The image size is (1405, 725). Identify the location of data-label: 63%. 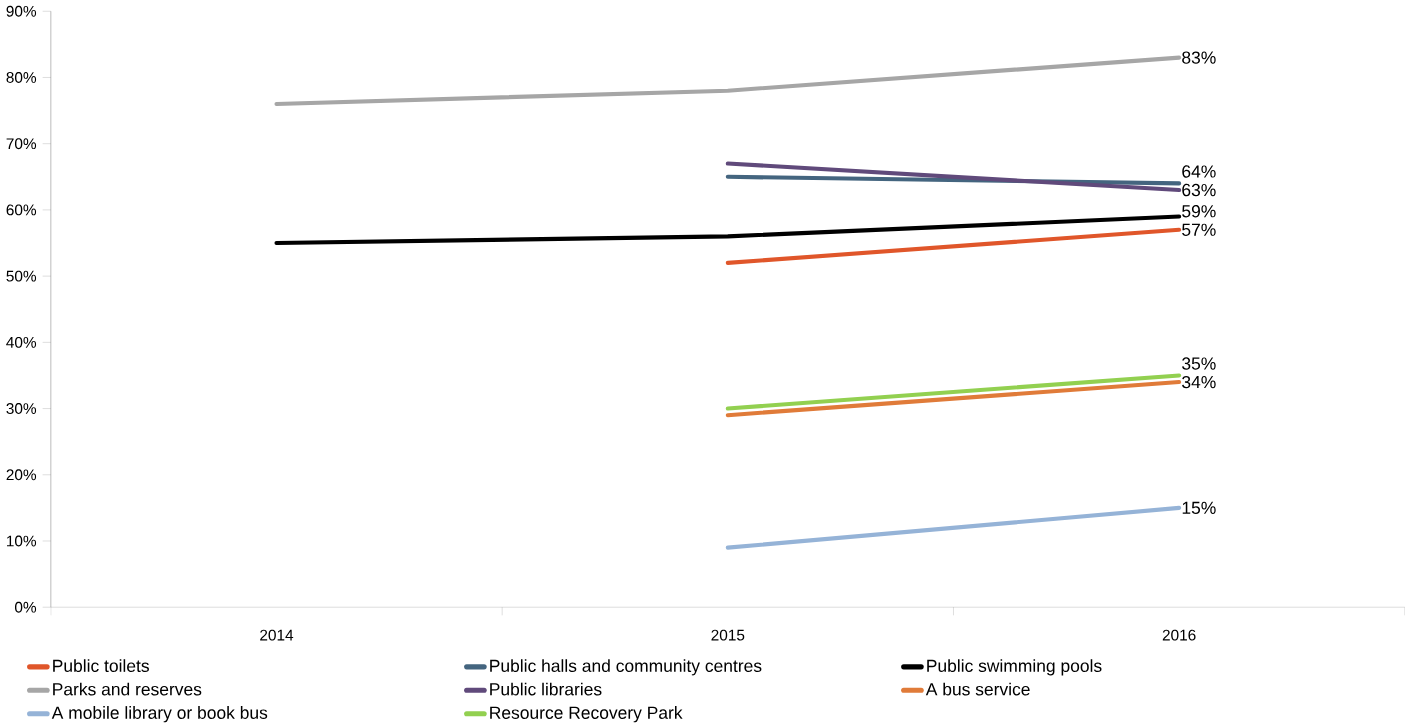
(1199, 189).